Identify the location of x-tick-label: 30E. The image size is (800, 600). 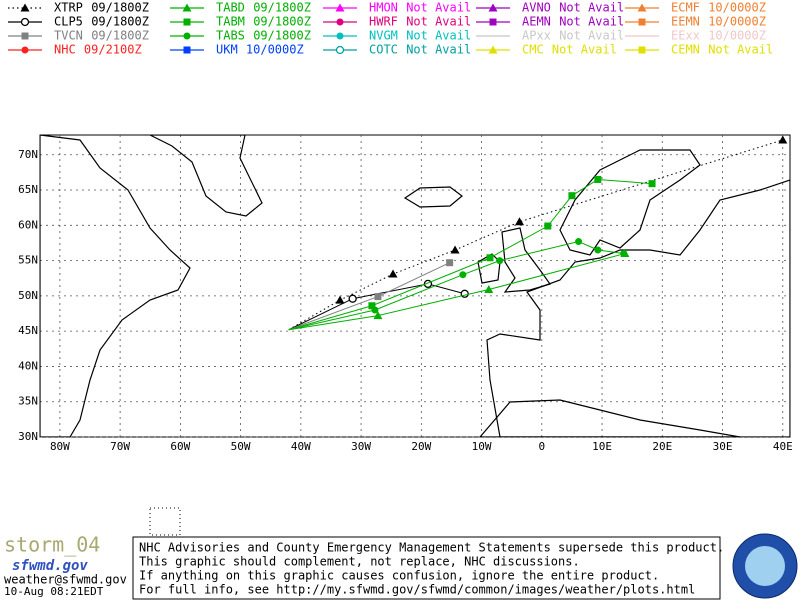
(723, 446).